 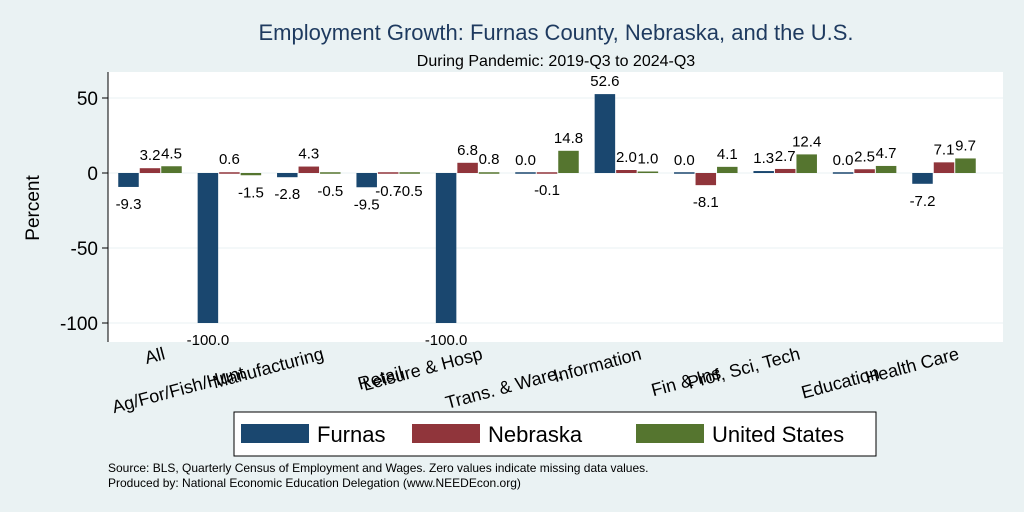 I want to click on y-tick-label: -50, so click(x=84, y=249).